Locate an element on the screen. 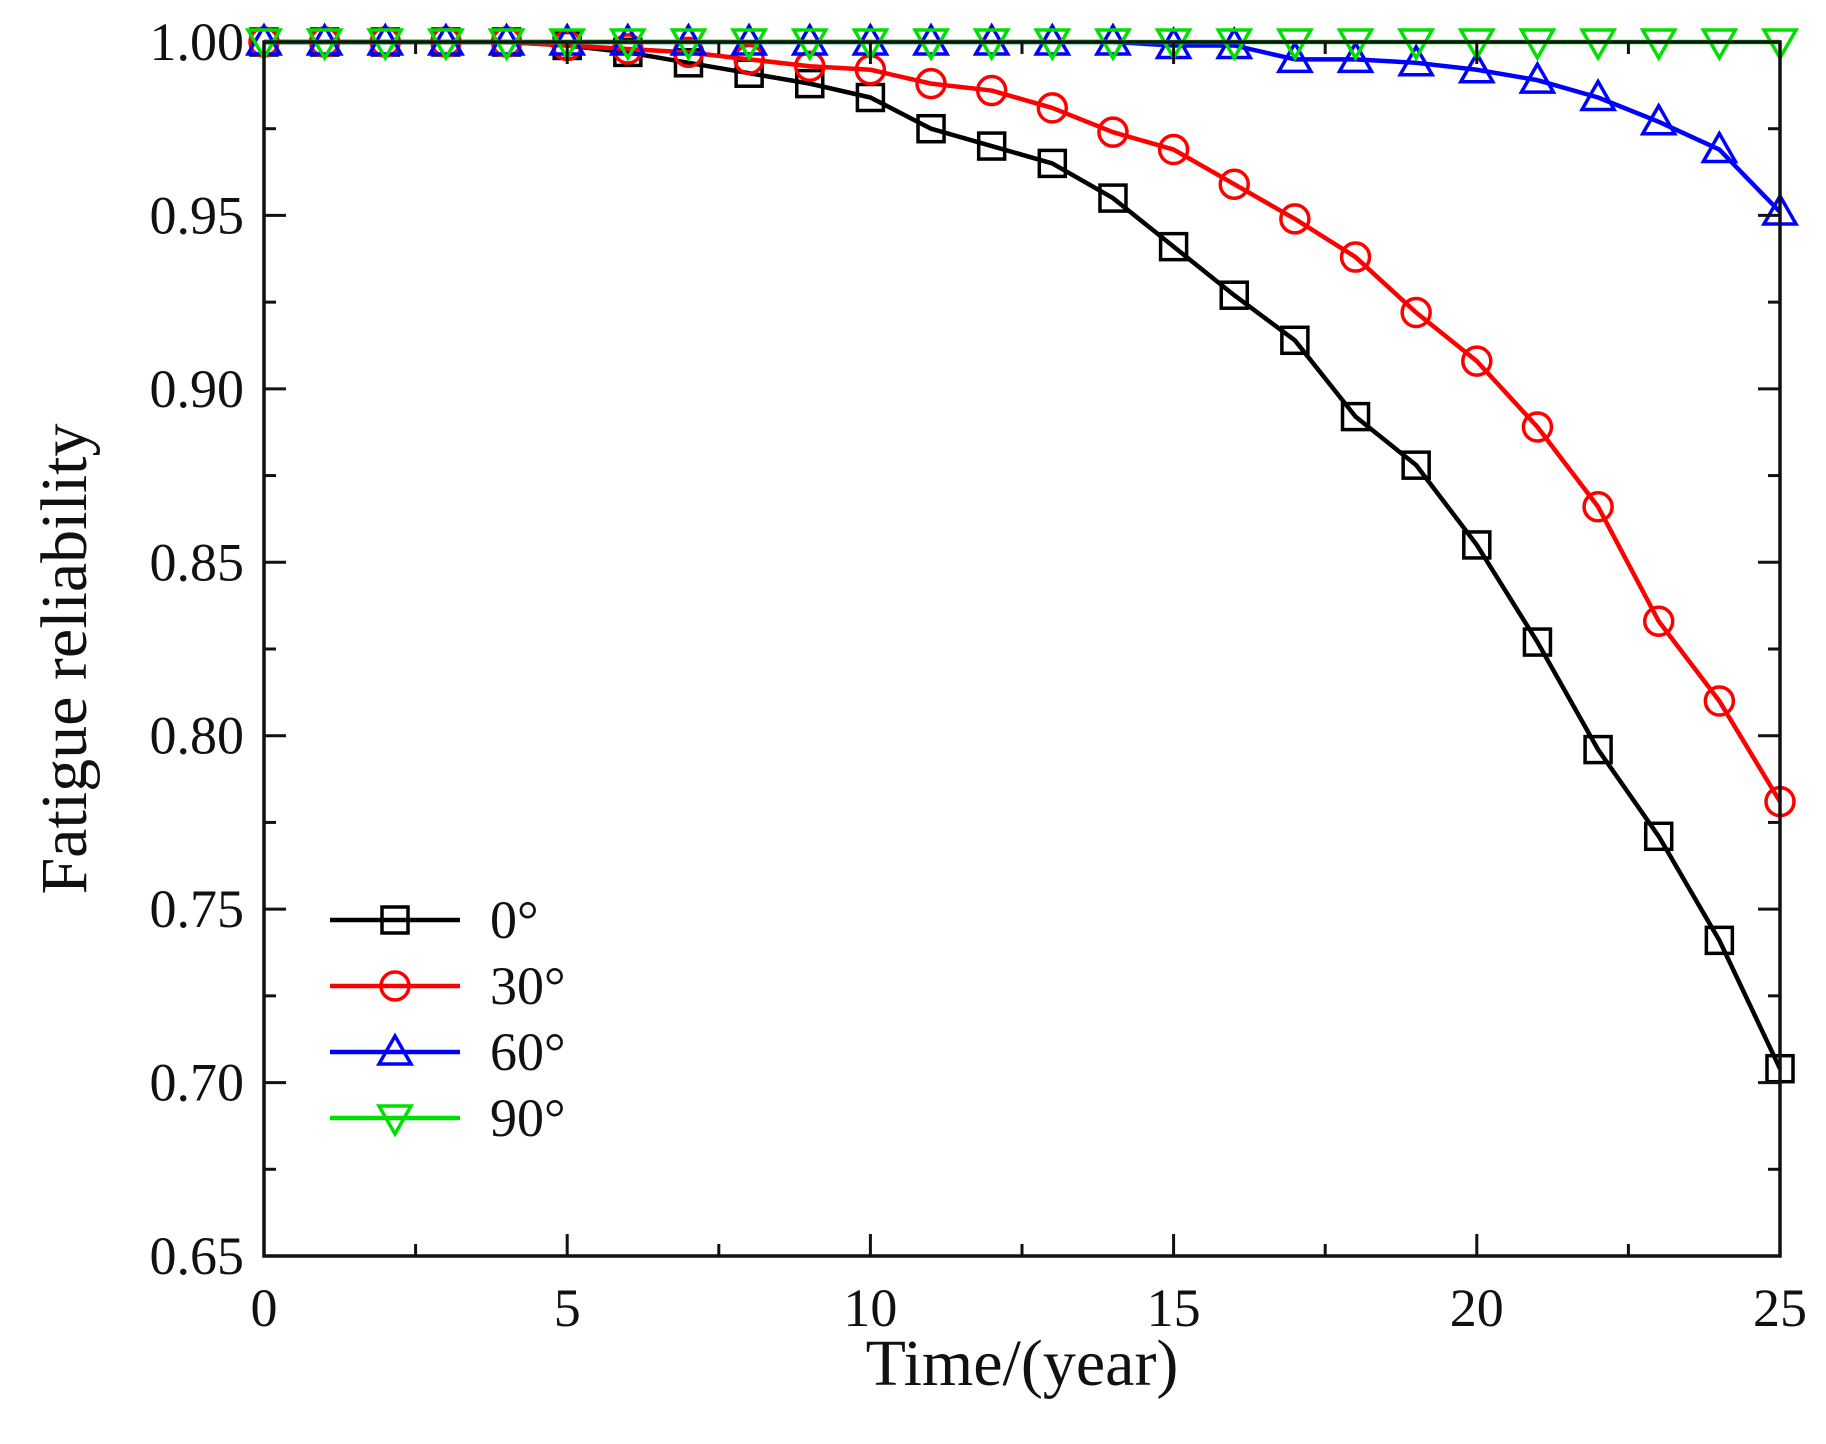 The width and height of the screenshot is (1826, 1444). y-tick-label-0.75: 0.75 is located at coordinates (197, 909).